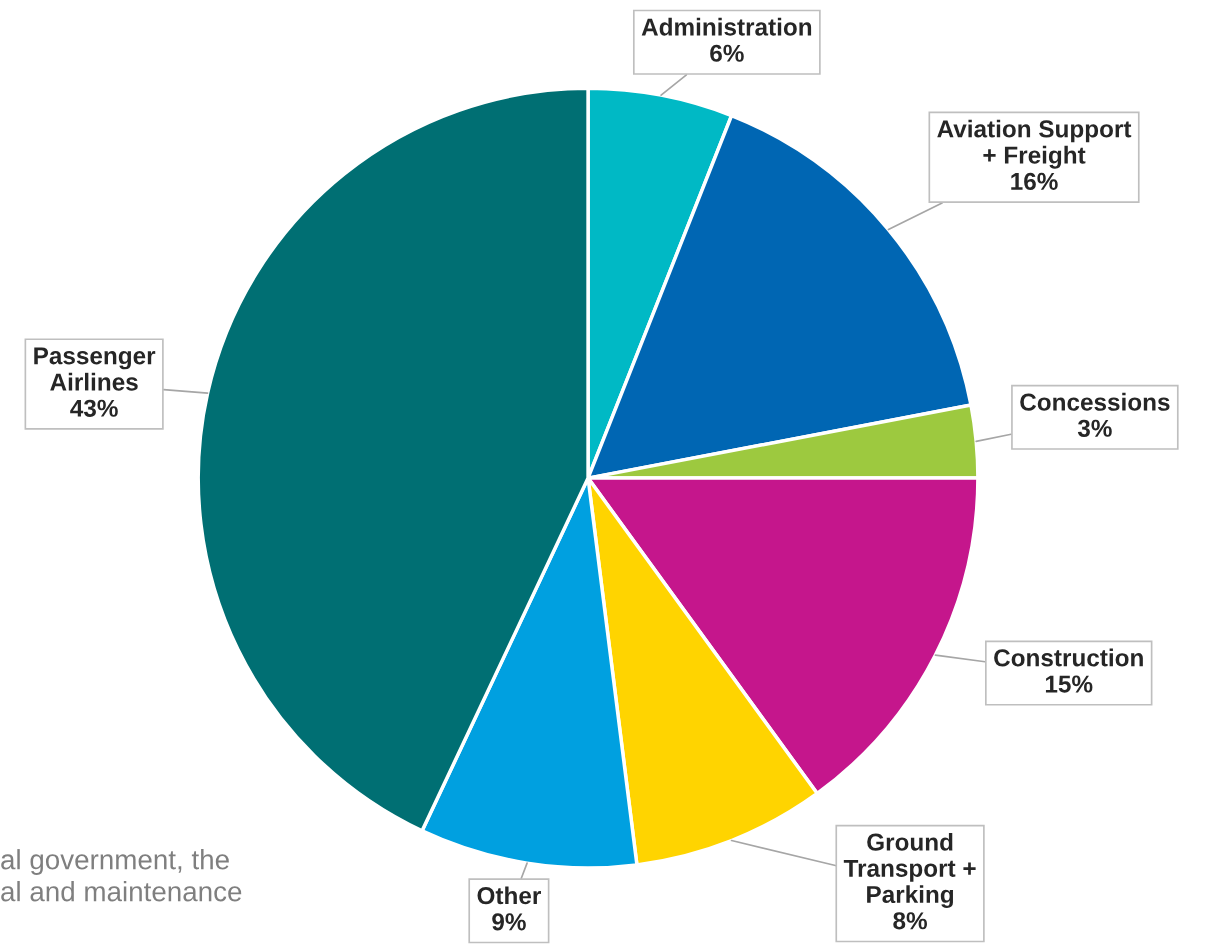 This screenshot has height=952, width=1211. I want to click on data-label: 8%, so click(910, 921).